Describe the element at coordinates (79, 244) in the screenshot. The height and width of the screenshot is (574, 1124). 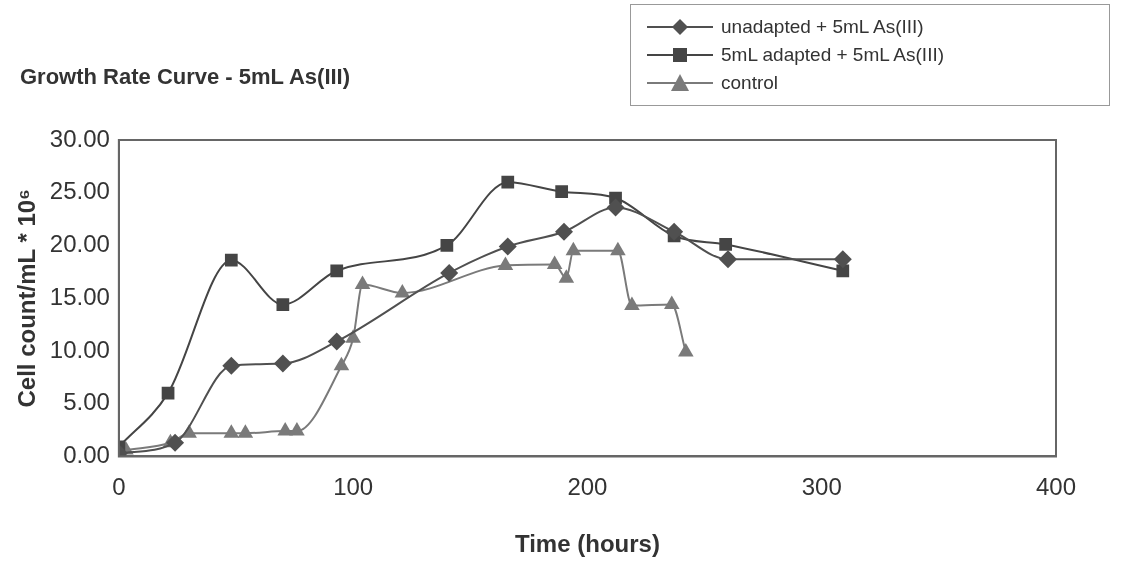
I see `y-tick-label: 20.00` at that location.